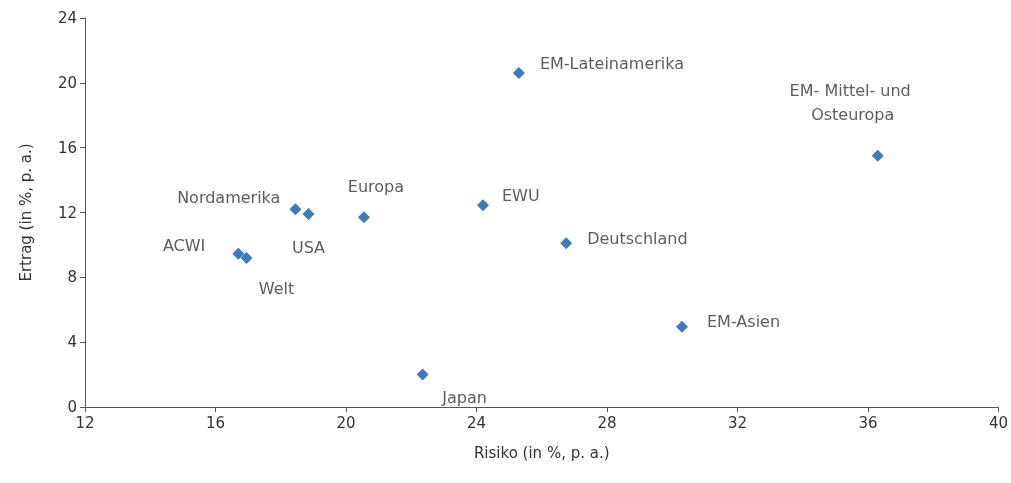  I want to click on y-tick-label: 0, so click(72, 407).